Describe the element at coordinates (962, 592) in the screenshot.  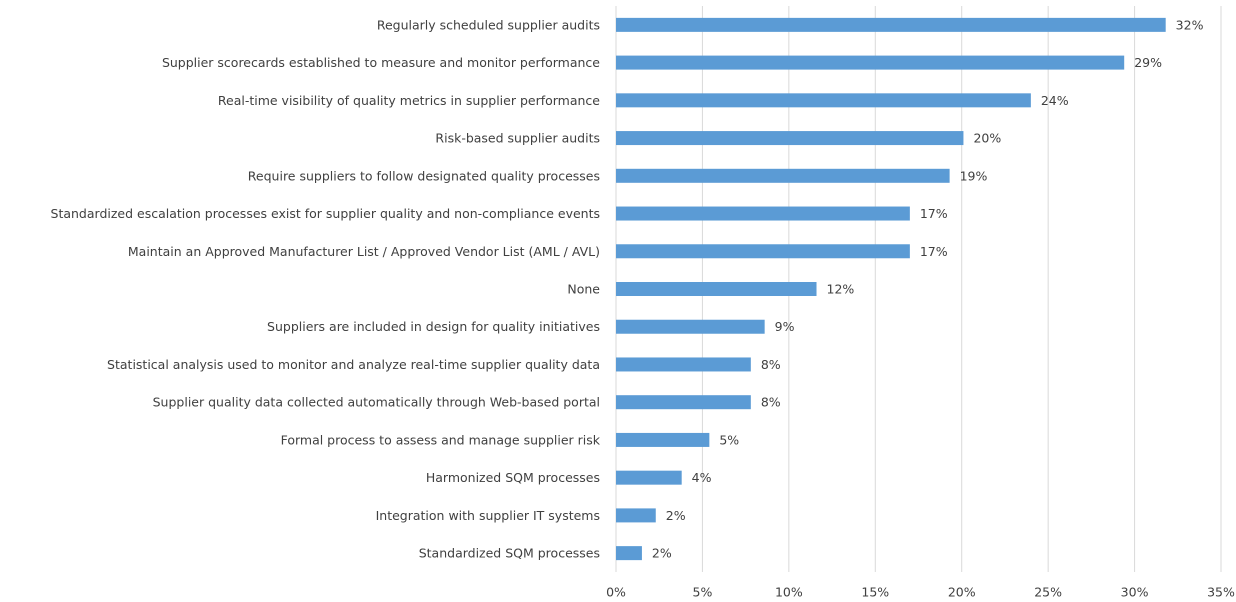
I see `x-tick-label: 20%` at that location.